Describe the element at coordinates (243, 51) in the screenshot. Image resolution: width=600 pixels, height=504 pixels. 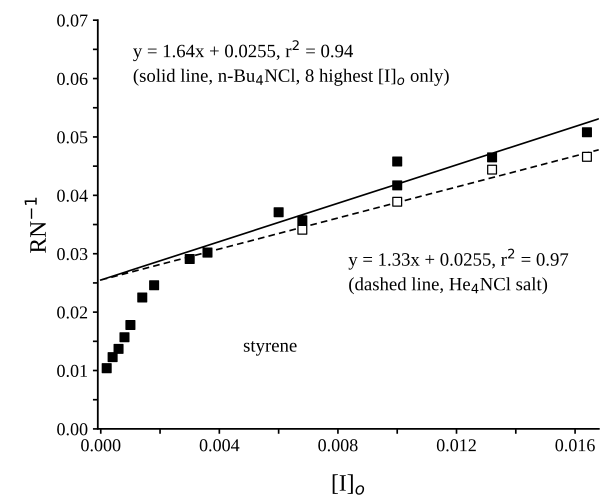
I see `annotation: y = 1.64x + 0.0255, r$^{2}$ = 0.94` at that location.